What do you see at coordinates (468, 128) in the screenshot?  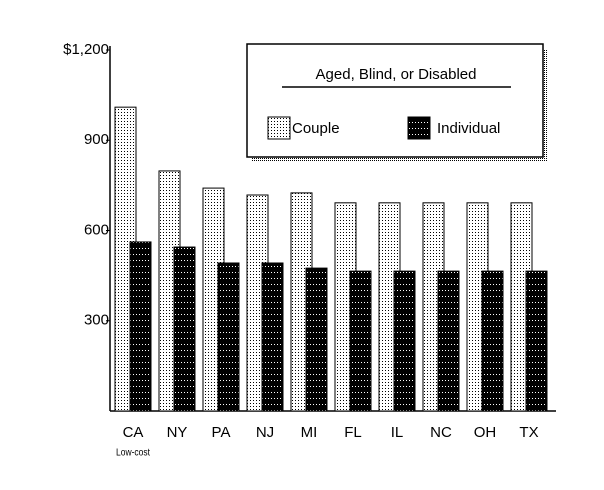 I see `legend-label: Individual` at bounding box center [468, 128].